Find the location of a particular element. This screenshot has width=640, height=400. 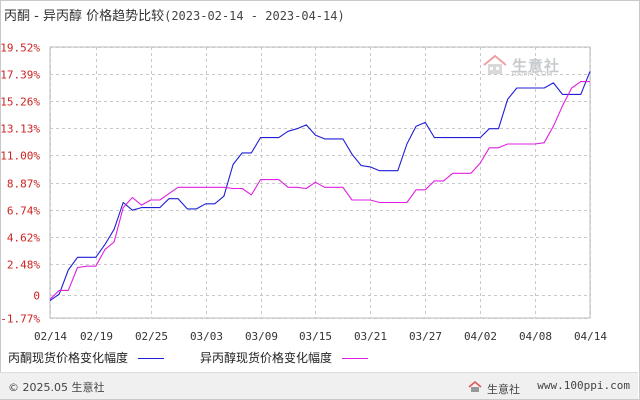

footer-copyright: © 2025.05 生意社 is located at coordinates (56, 387).